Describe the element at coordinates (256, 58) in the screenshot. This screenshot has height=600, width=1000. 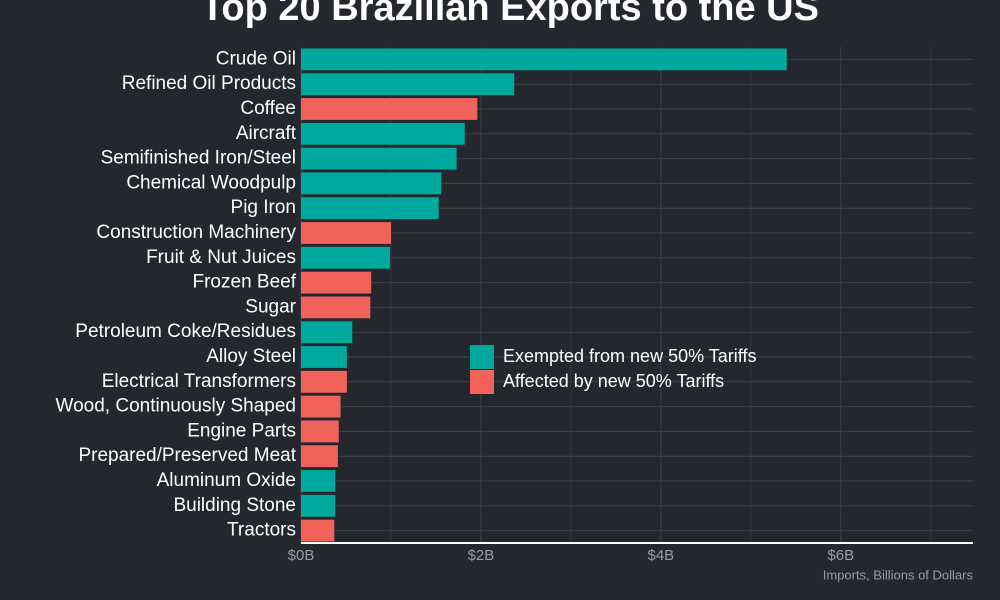
I see `y-tick-label: Crude Oil` at that location.